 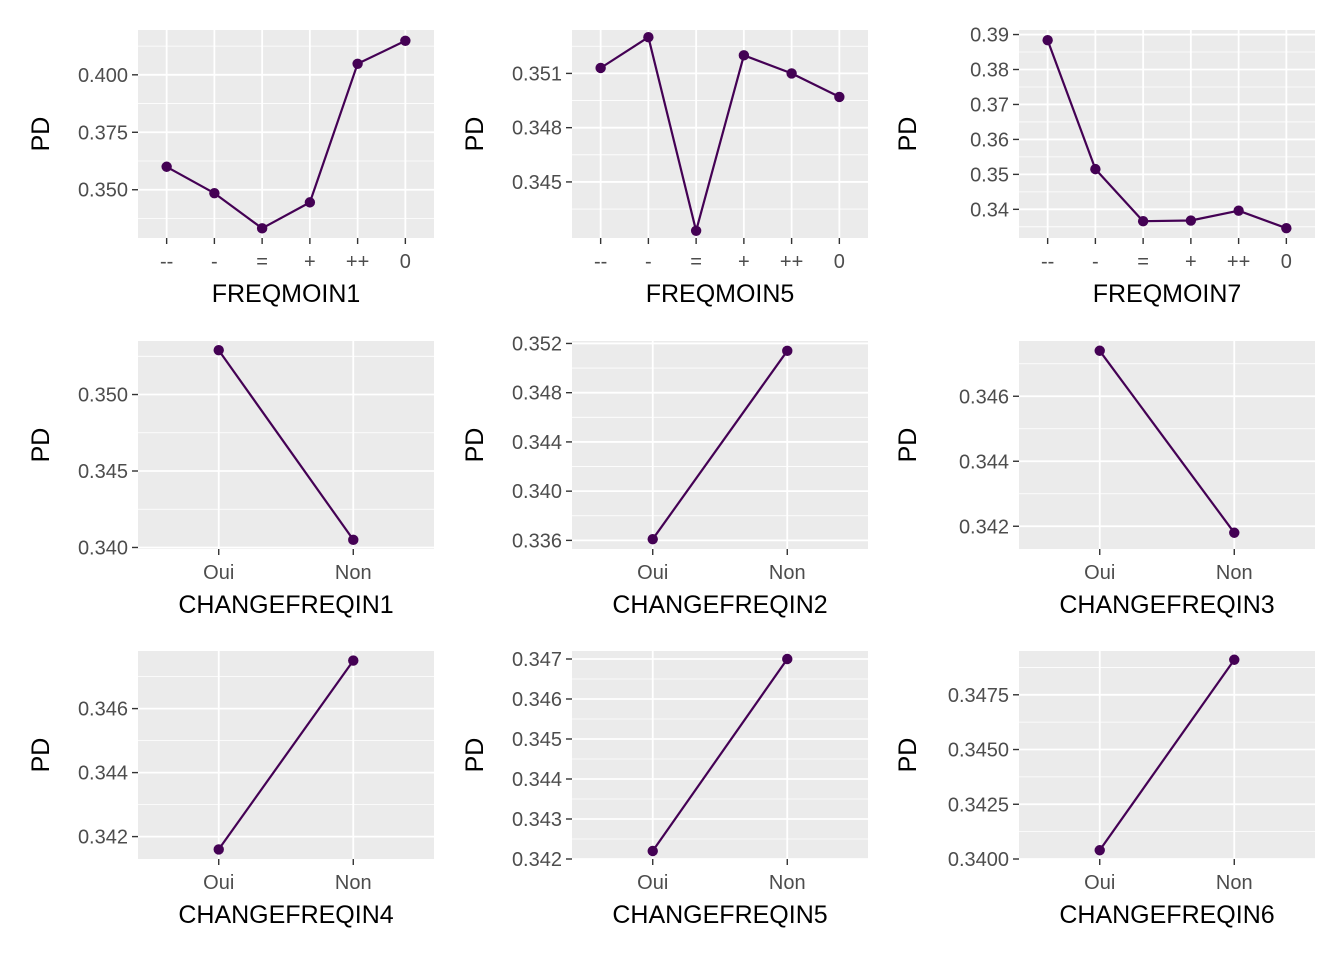 What do you see at coordinates (103, 838) in the screenshot?
I see `chart-7-y-tick-label: 0.342` at bounding box center [103, 838].